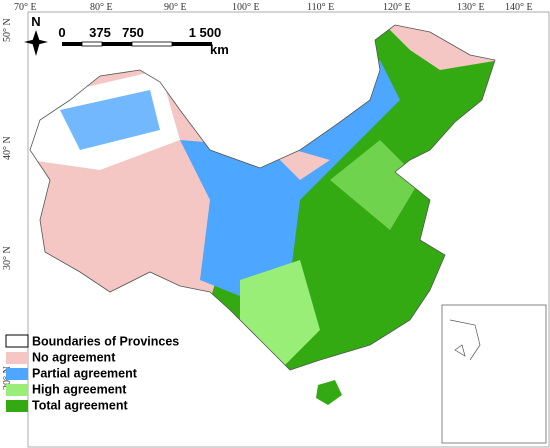 Image resolution: width=550 pixels, height=448 pixels. Describe the element at coordinates (7, 258) in the screenshot. I see `lat-label: 30° N` at that location.